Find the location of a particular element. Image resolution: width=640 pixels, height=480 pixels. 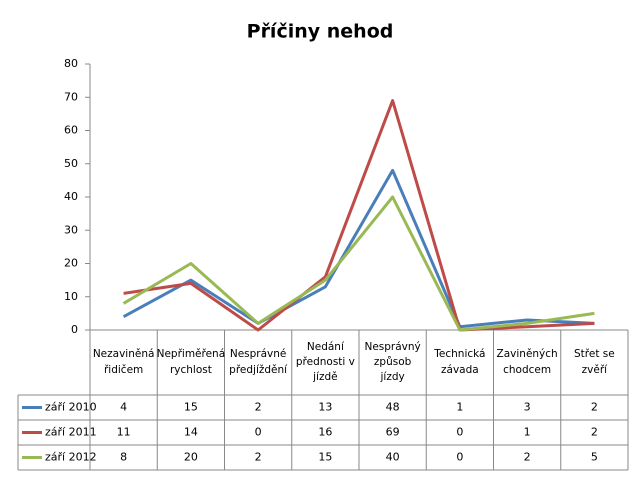

legend-label: září 2010 is located at coordinates (71, 407).